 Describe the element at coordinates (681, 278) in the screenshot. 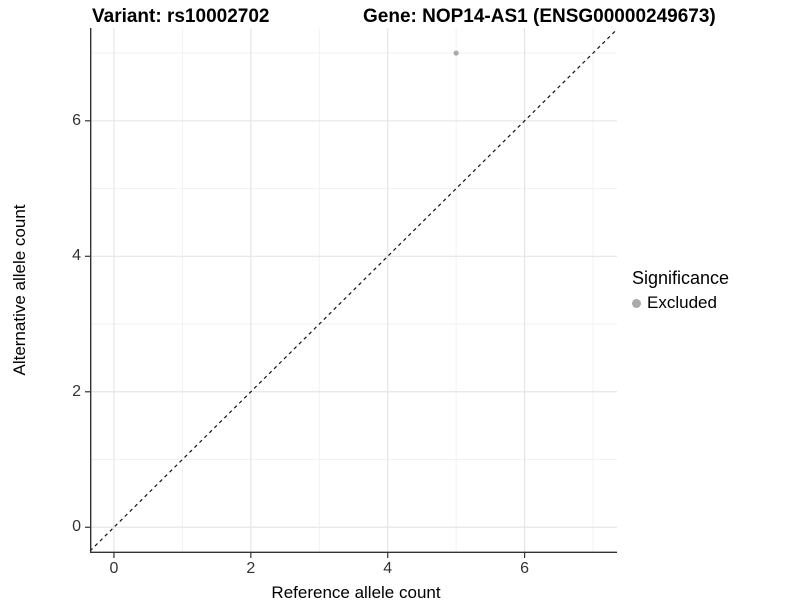

I see `legend-title: Significance` at that location.